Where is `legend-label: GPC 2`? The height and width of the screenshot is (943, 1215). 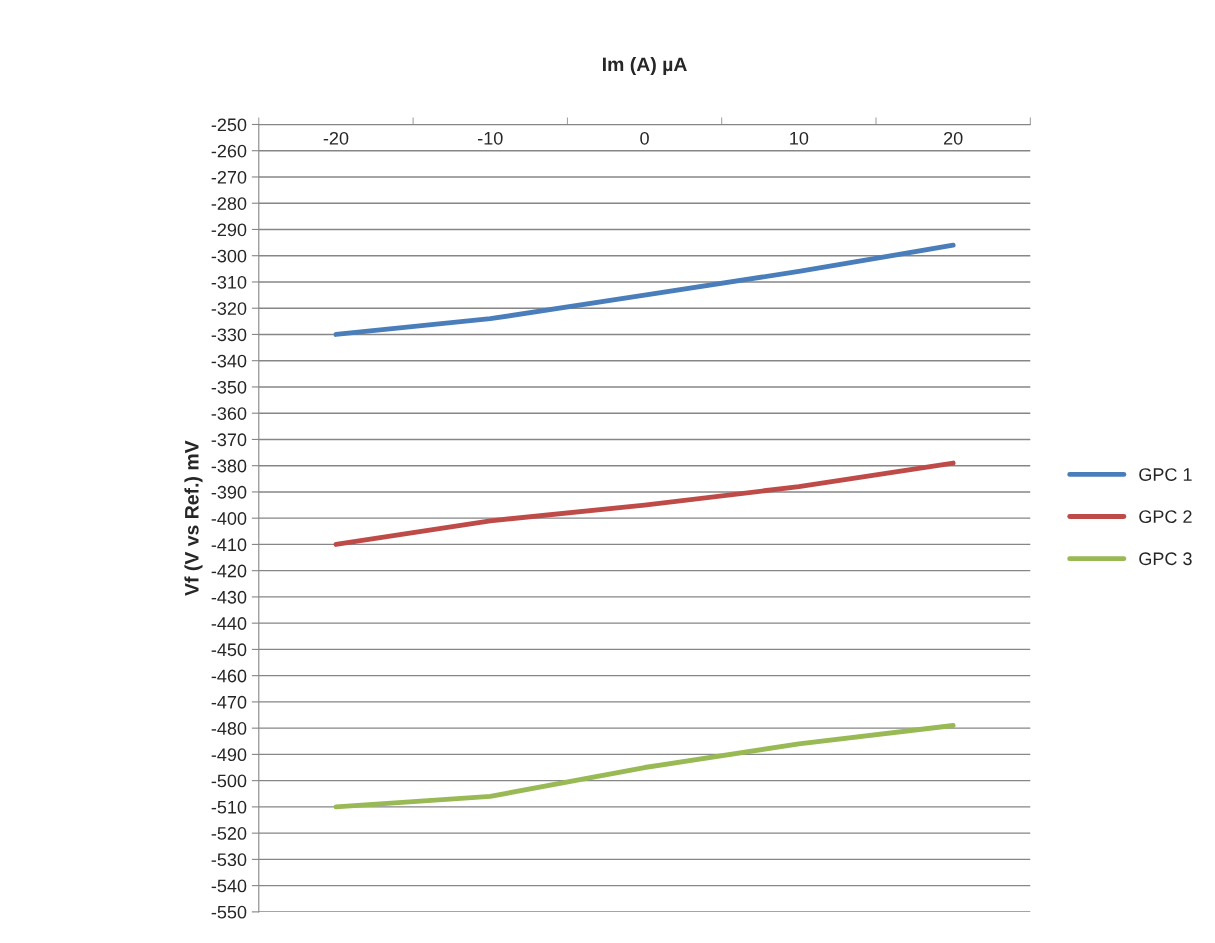 legend-label: GPC 2 is located at coordinates (1165, 517).